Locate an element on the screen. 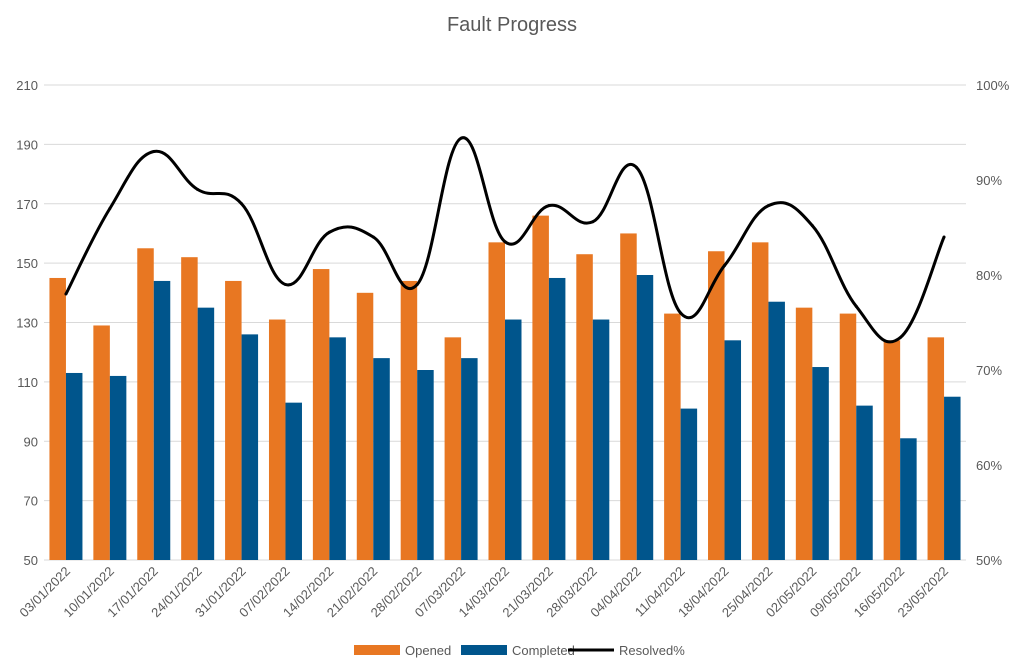  right-tick-label: 60% is located at coordinates (989, 465).